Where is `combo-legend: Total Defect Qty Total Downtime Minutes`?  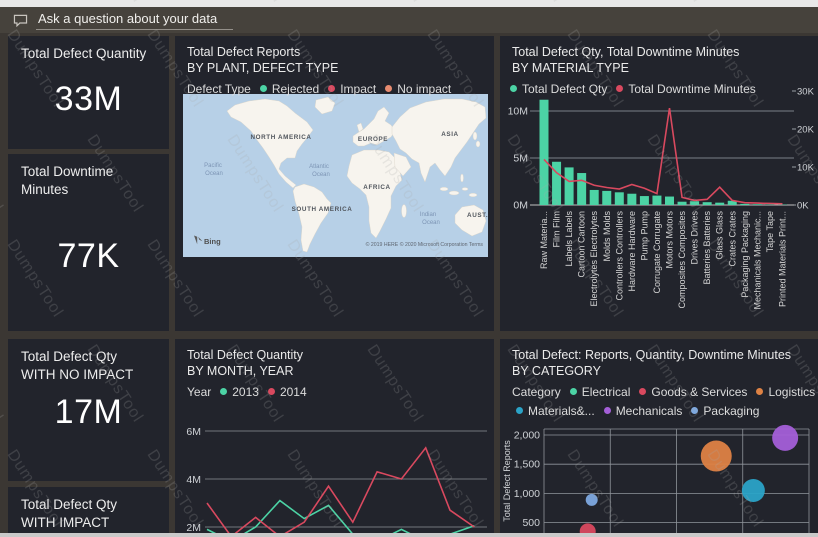
combo-legend: Total Defect Qty Total Downtime Minutes is located at coordinates (659, 86).